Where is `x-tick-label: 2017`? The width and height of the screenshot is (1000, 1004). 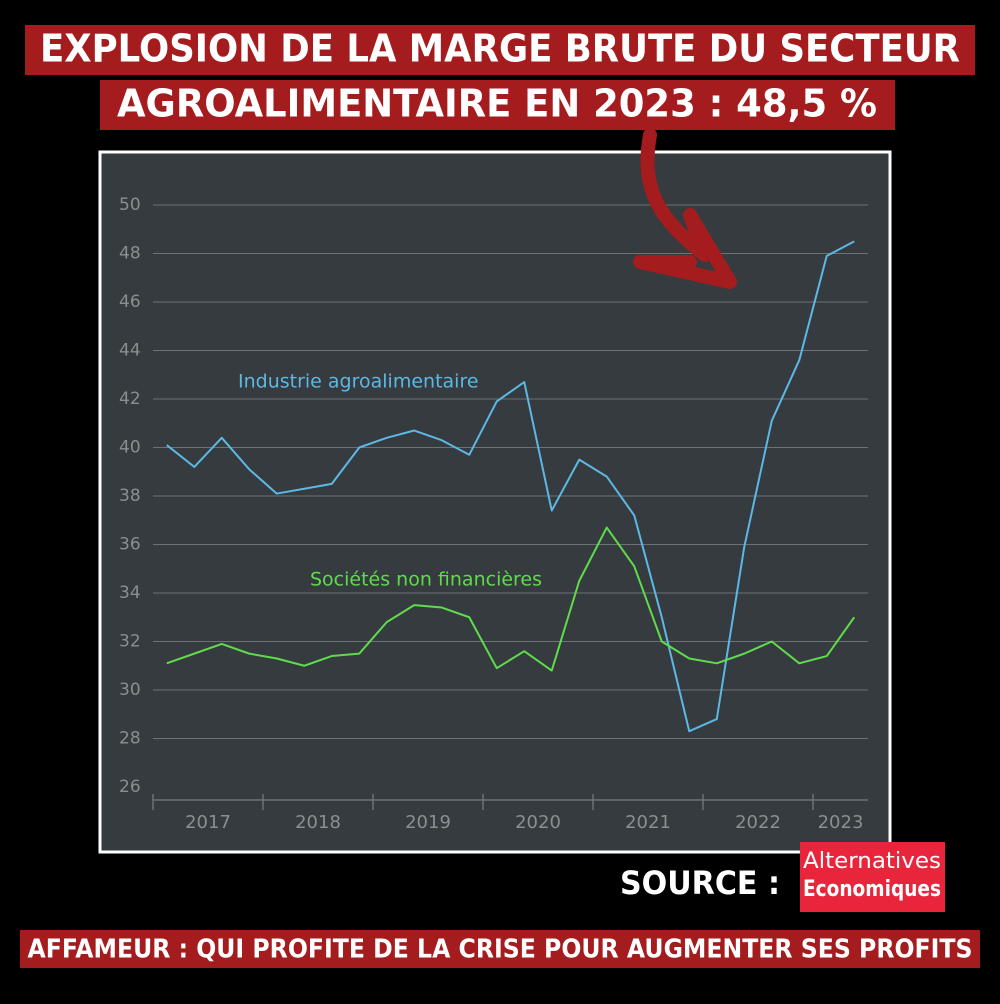
x-tick-label: 2017 is located at coordinates (208, 822).